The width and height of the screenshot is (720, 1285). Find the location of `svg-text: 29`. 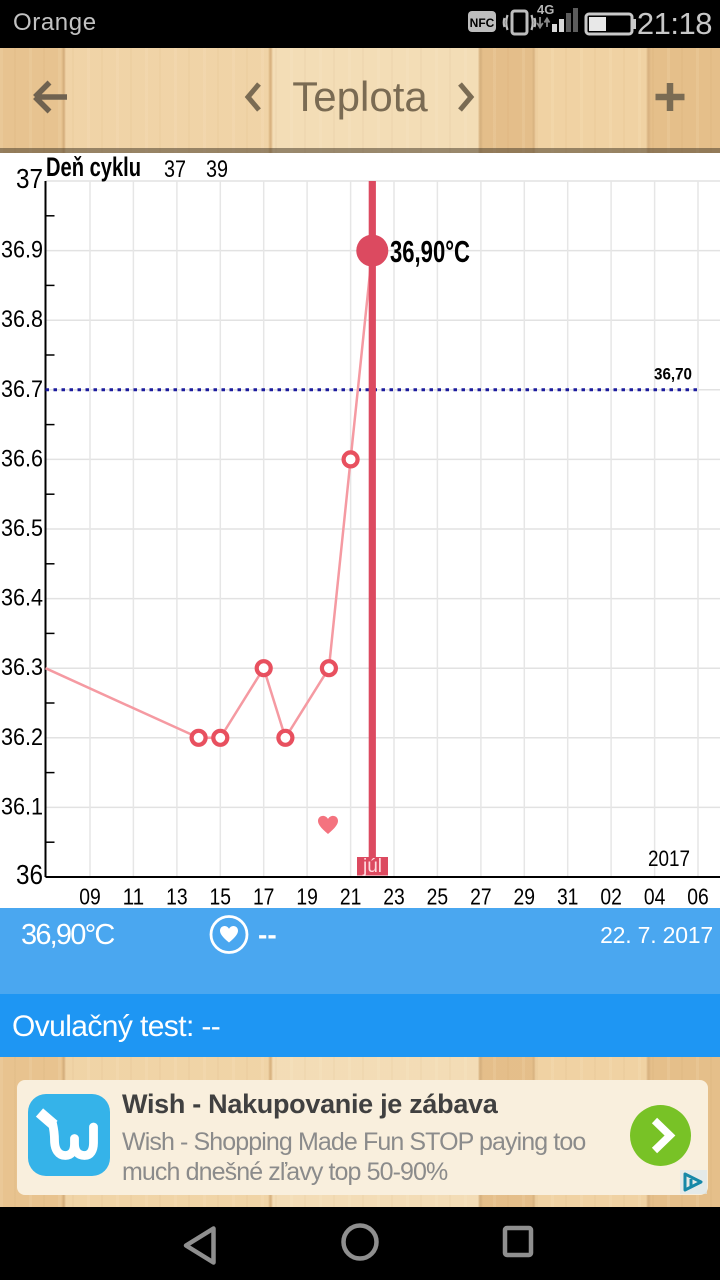

svg-text: 29 is located at coordinates (525, 896).